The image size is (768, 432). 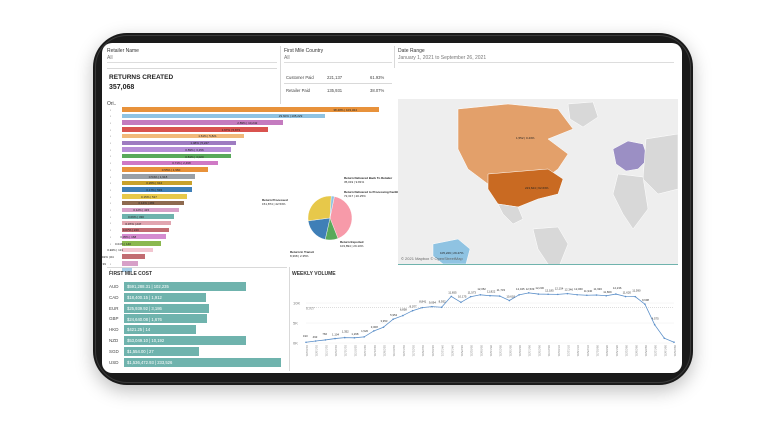 I want to click on date-filter-value: January 1, 2021 to September 26, 2021, so click(x=442, y=58).